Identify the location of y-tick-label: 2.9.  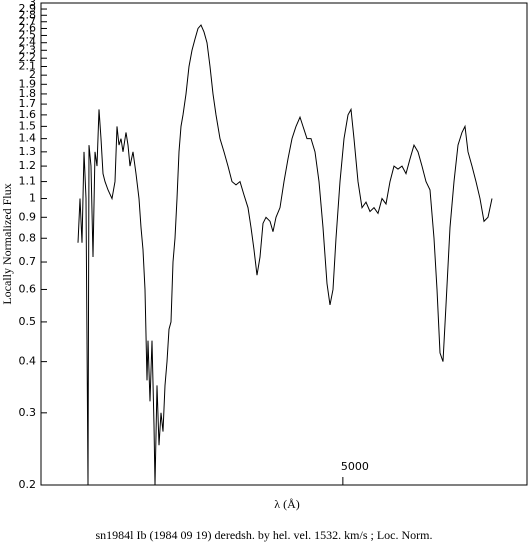
(28, 8).